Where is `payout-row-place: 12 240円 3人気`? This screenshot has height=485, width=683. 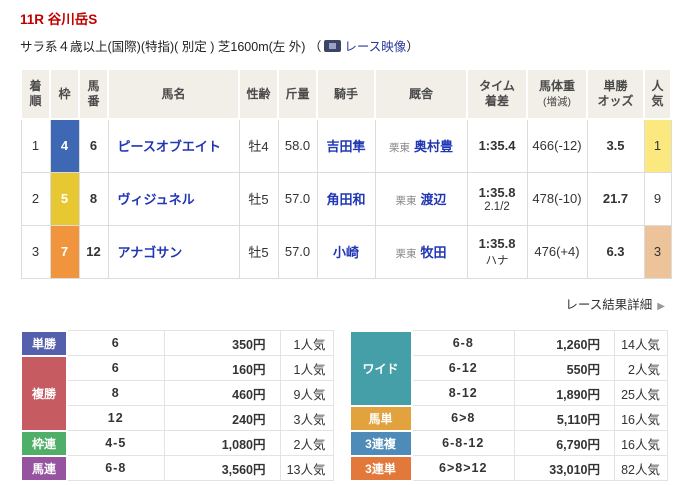 payout-row-place: 12 240円 3人気 is located at coordinates (177, 418).